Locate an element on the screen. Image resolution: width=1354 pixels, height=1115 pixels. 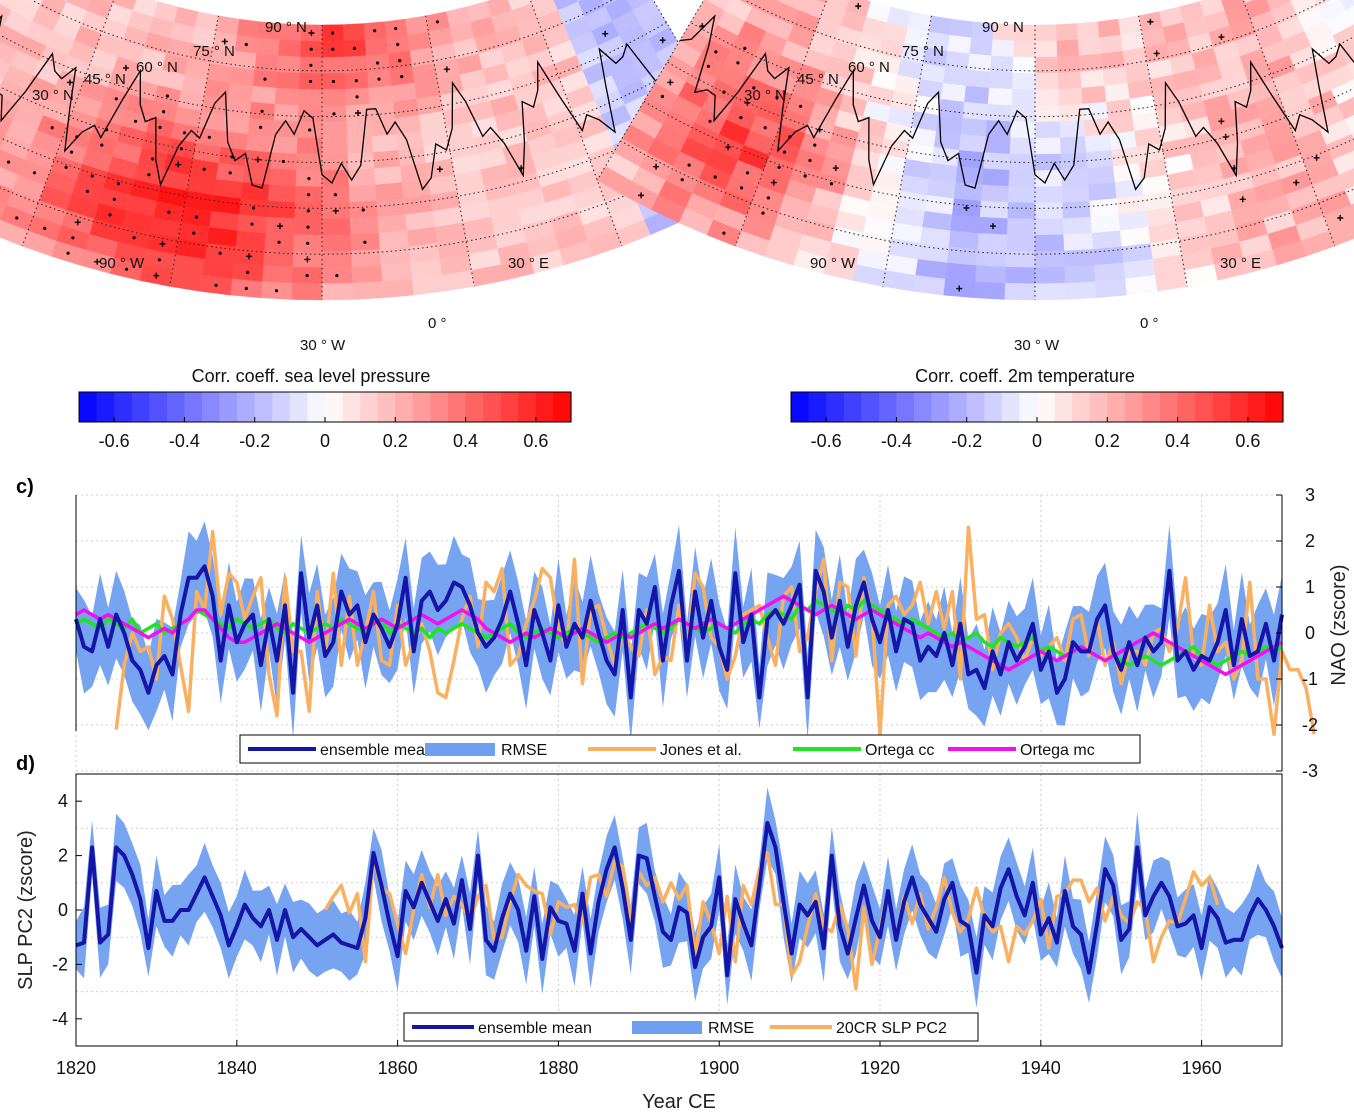
y-tick-label: -4 is located at coordinates (60, 1019).